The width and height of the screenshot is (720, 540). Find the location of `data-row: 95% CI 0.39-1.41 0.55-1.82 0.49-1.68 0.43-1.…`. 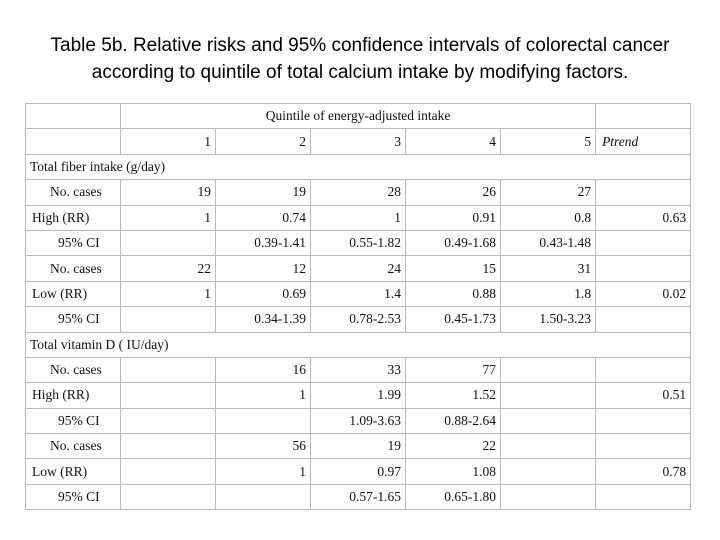

data-row: 95% CI 0.39-1.41 0.55-1.82 0.49-1.68 0.43-1.… is located at coordinates (358, 243).